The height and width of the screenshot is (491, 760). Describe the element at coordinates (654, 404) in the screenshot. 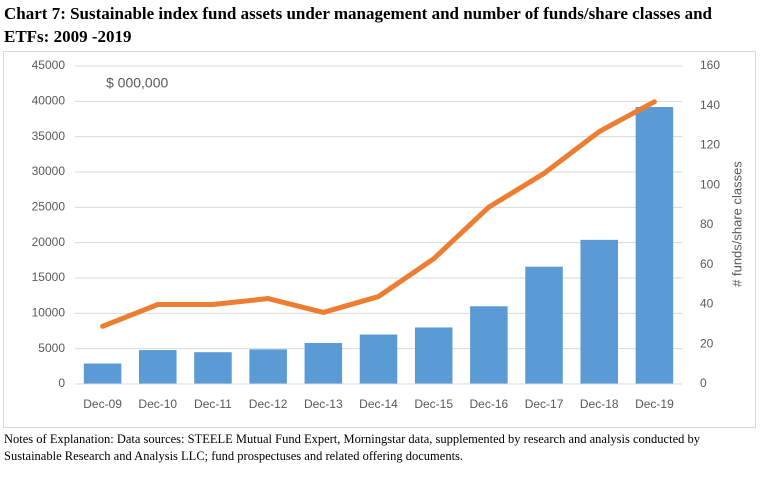

I see `x-tick-label: Dec-19` at that location.